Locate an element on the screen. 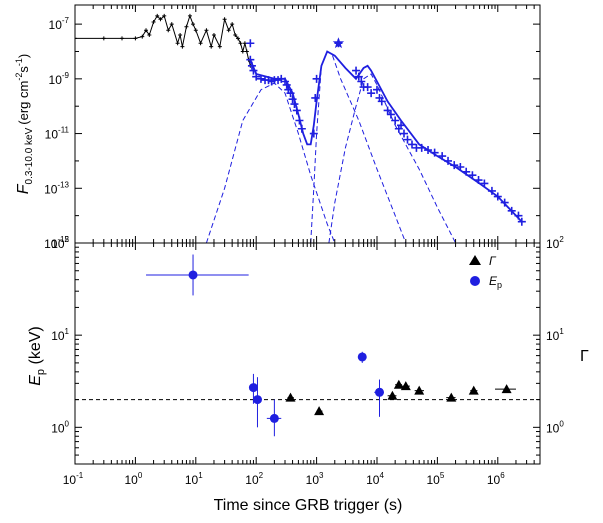  x-tick-label: 10⁰ is located at coordinates (133, 479).